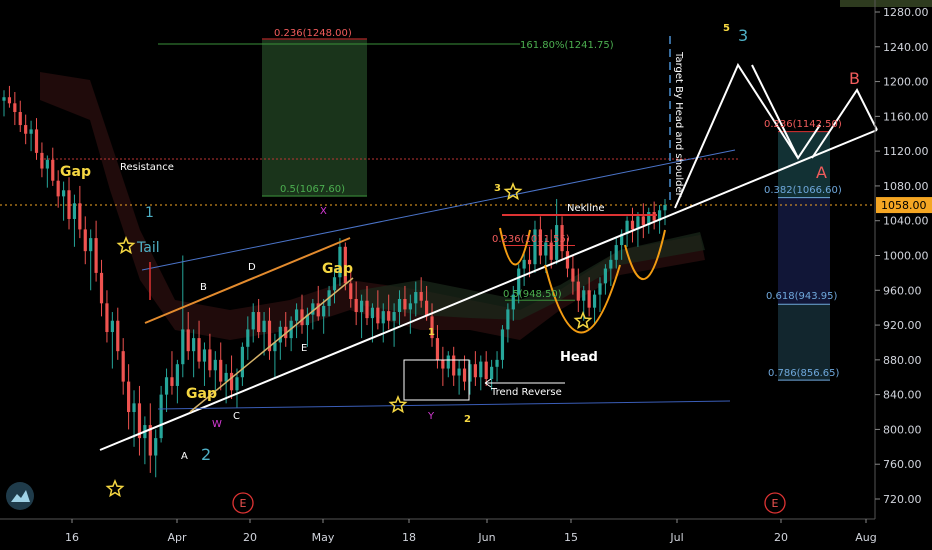 The image size is (932, 550). I want to click on event-marker-label: E, so click(775, 503).